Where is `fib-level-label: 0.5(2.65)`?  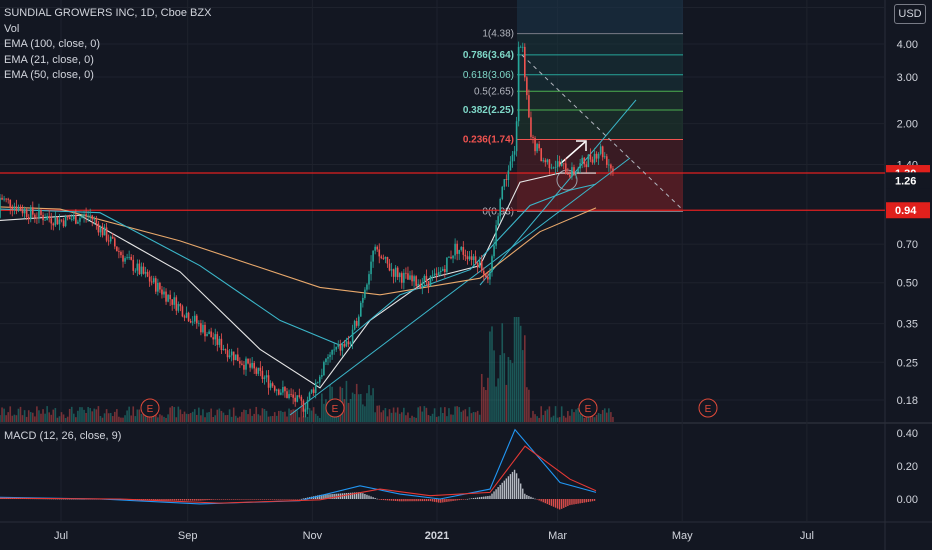 fib-level-label: 0.5(2.65) is located at coordinates (494, 91).